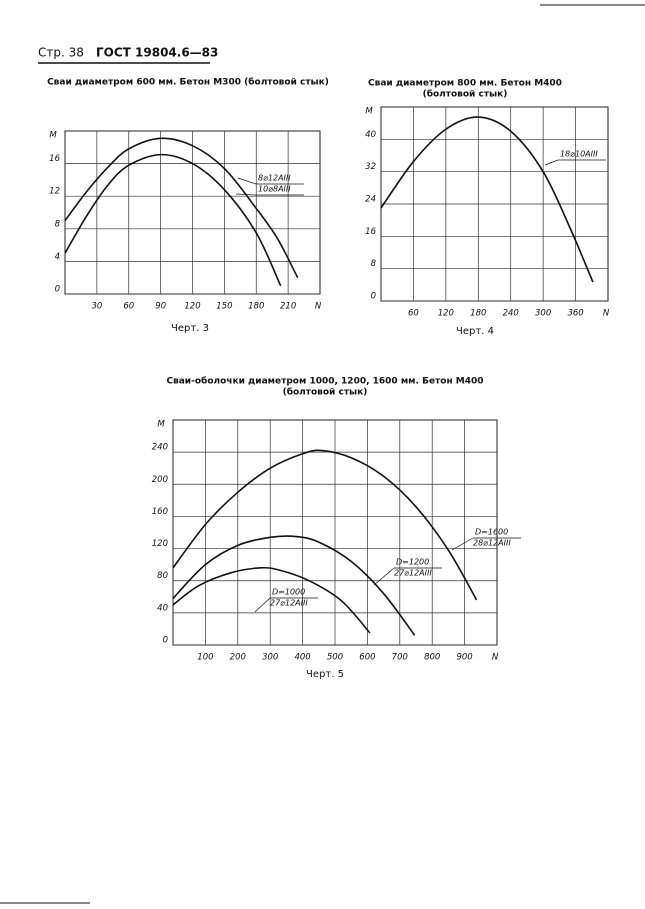  What do you see at coordinates (302, 658) in the screenshot?
I see `x-tick-label: 400` at bounding box center [302, 658].